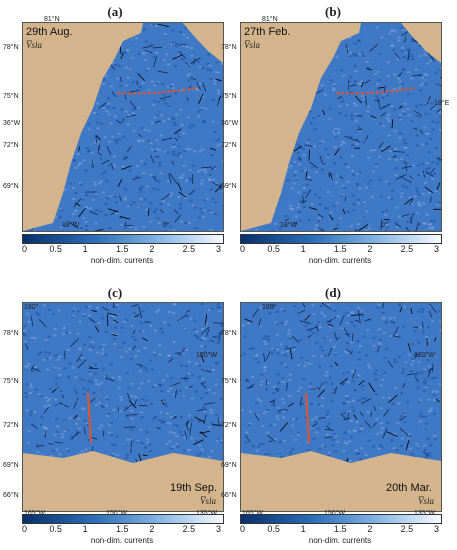 The height and width of the screenshot is (550, 457). What do you see at coordinates (189, 529) in the screenshot?
I see `colorbar-tick-label: 2.5` at bounding box center [189, 529].